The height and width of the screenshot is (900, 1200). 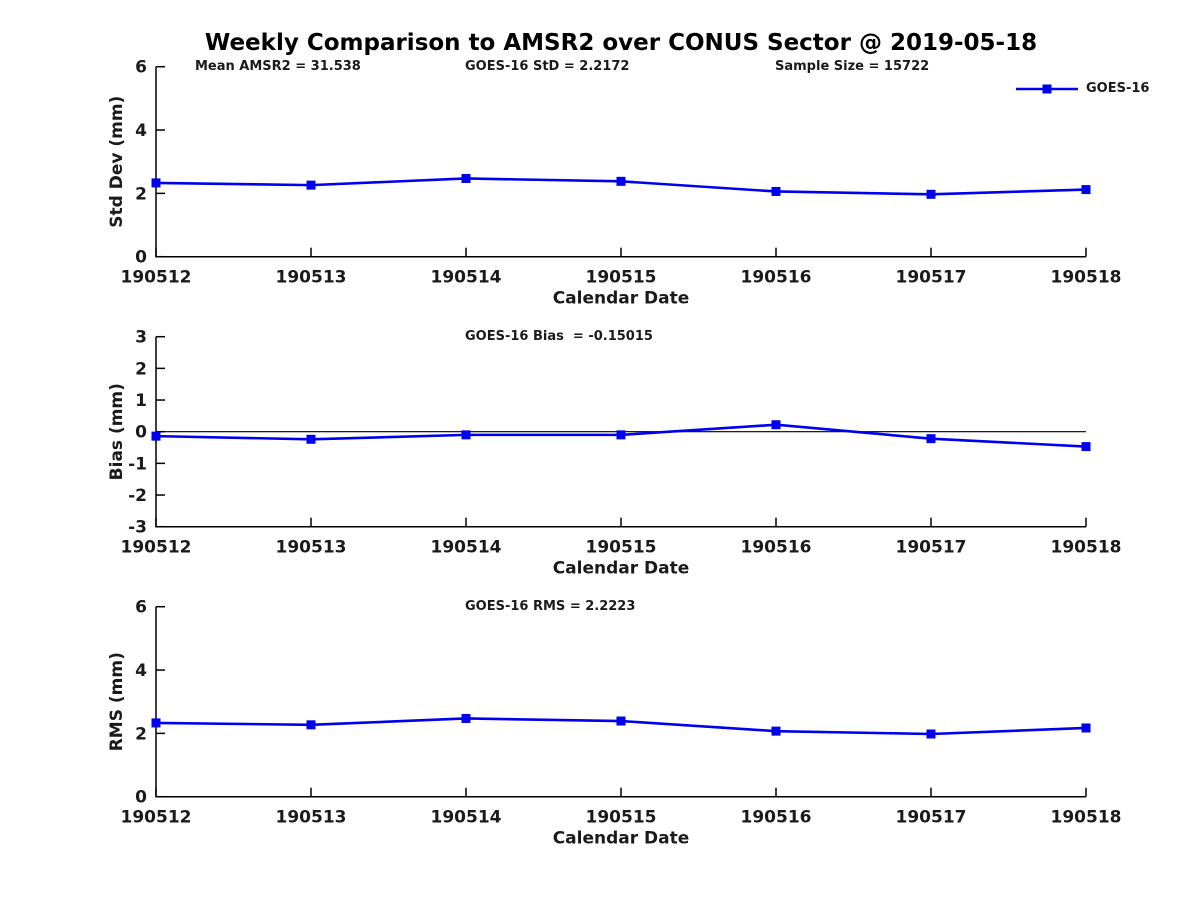 I want to click on y-axis-label: RMS (mm), so click(x=117, y=701).